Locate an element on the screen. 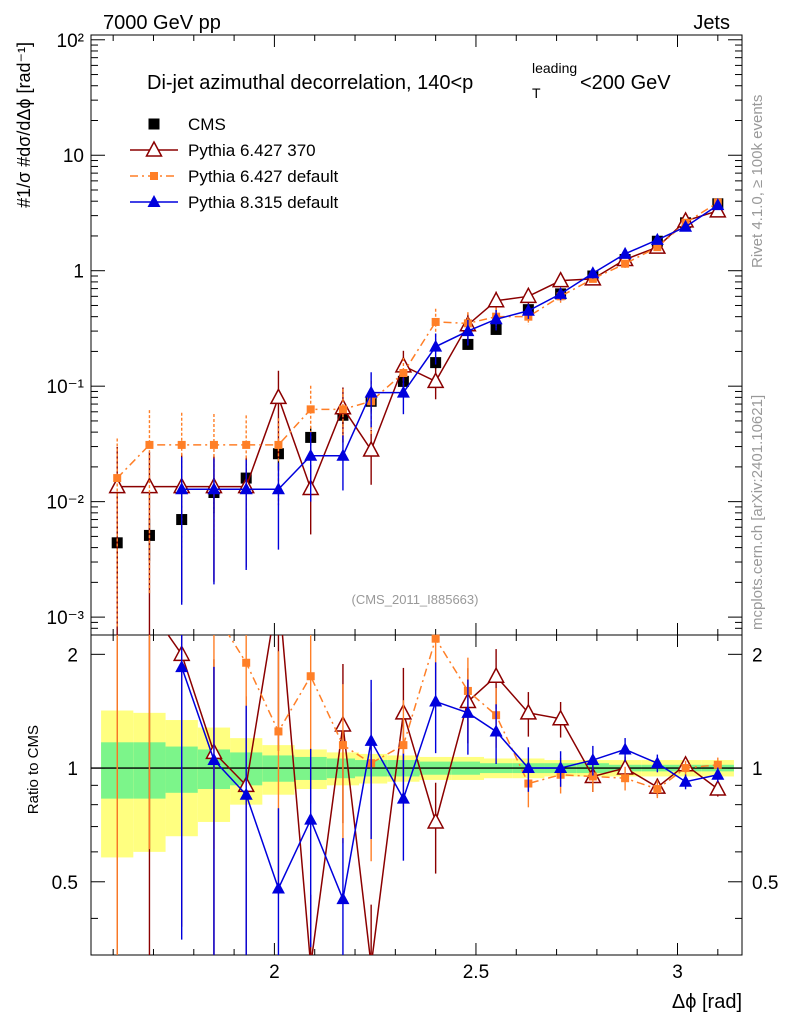  y-tick-label-top: 10⁻¹ is located at coordinates (66, 387).